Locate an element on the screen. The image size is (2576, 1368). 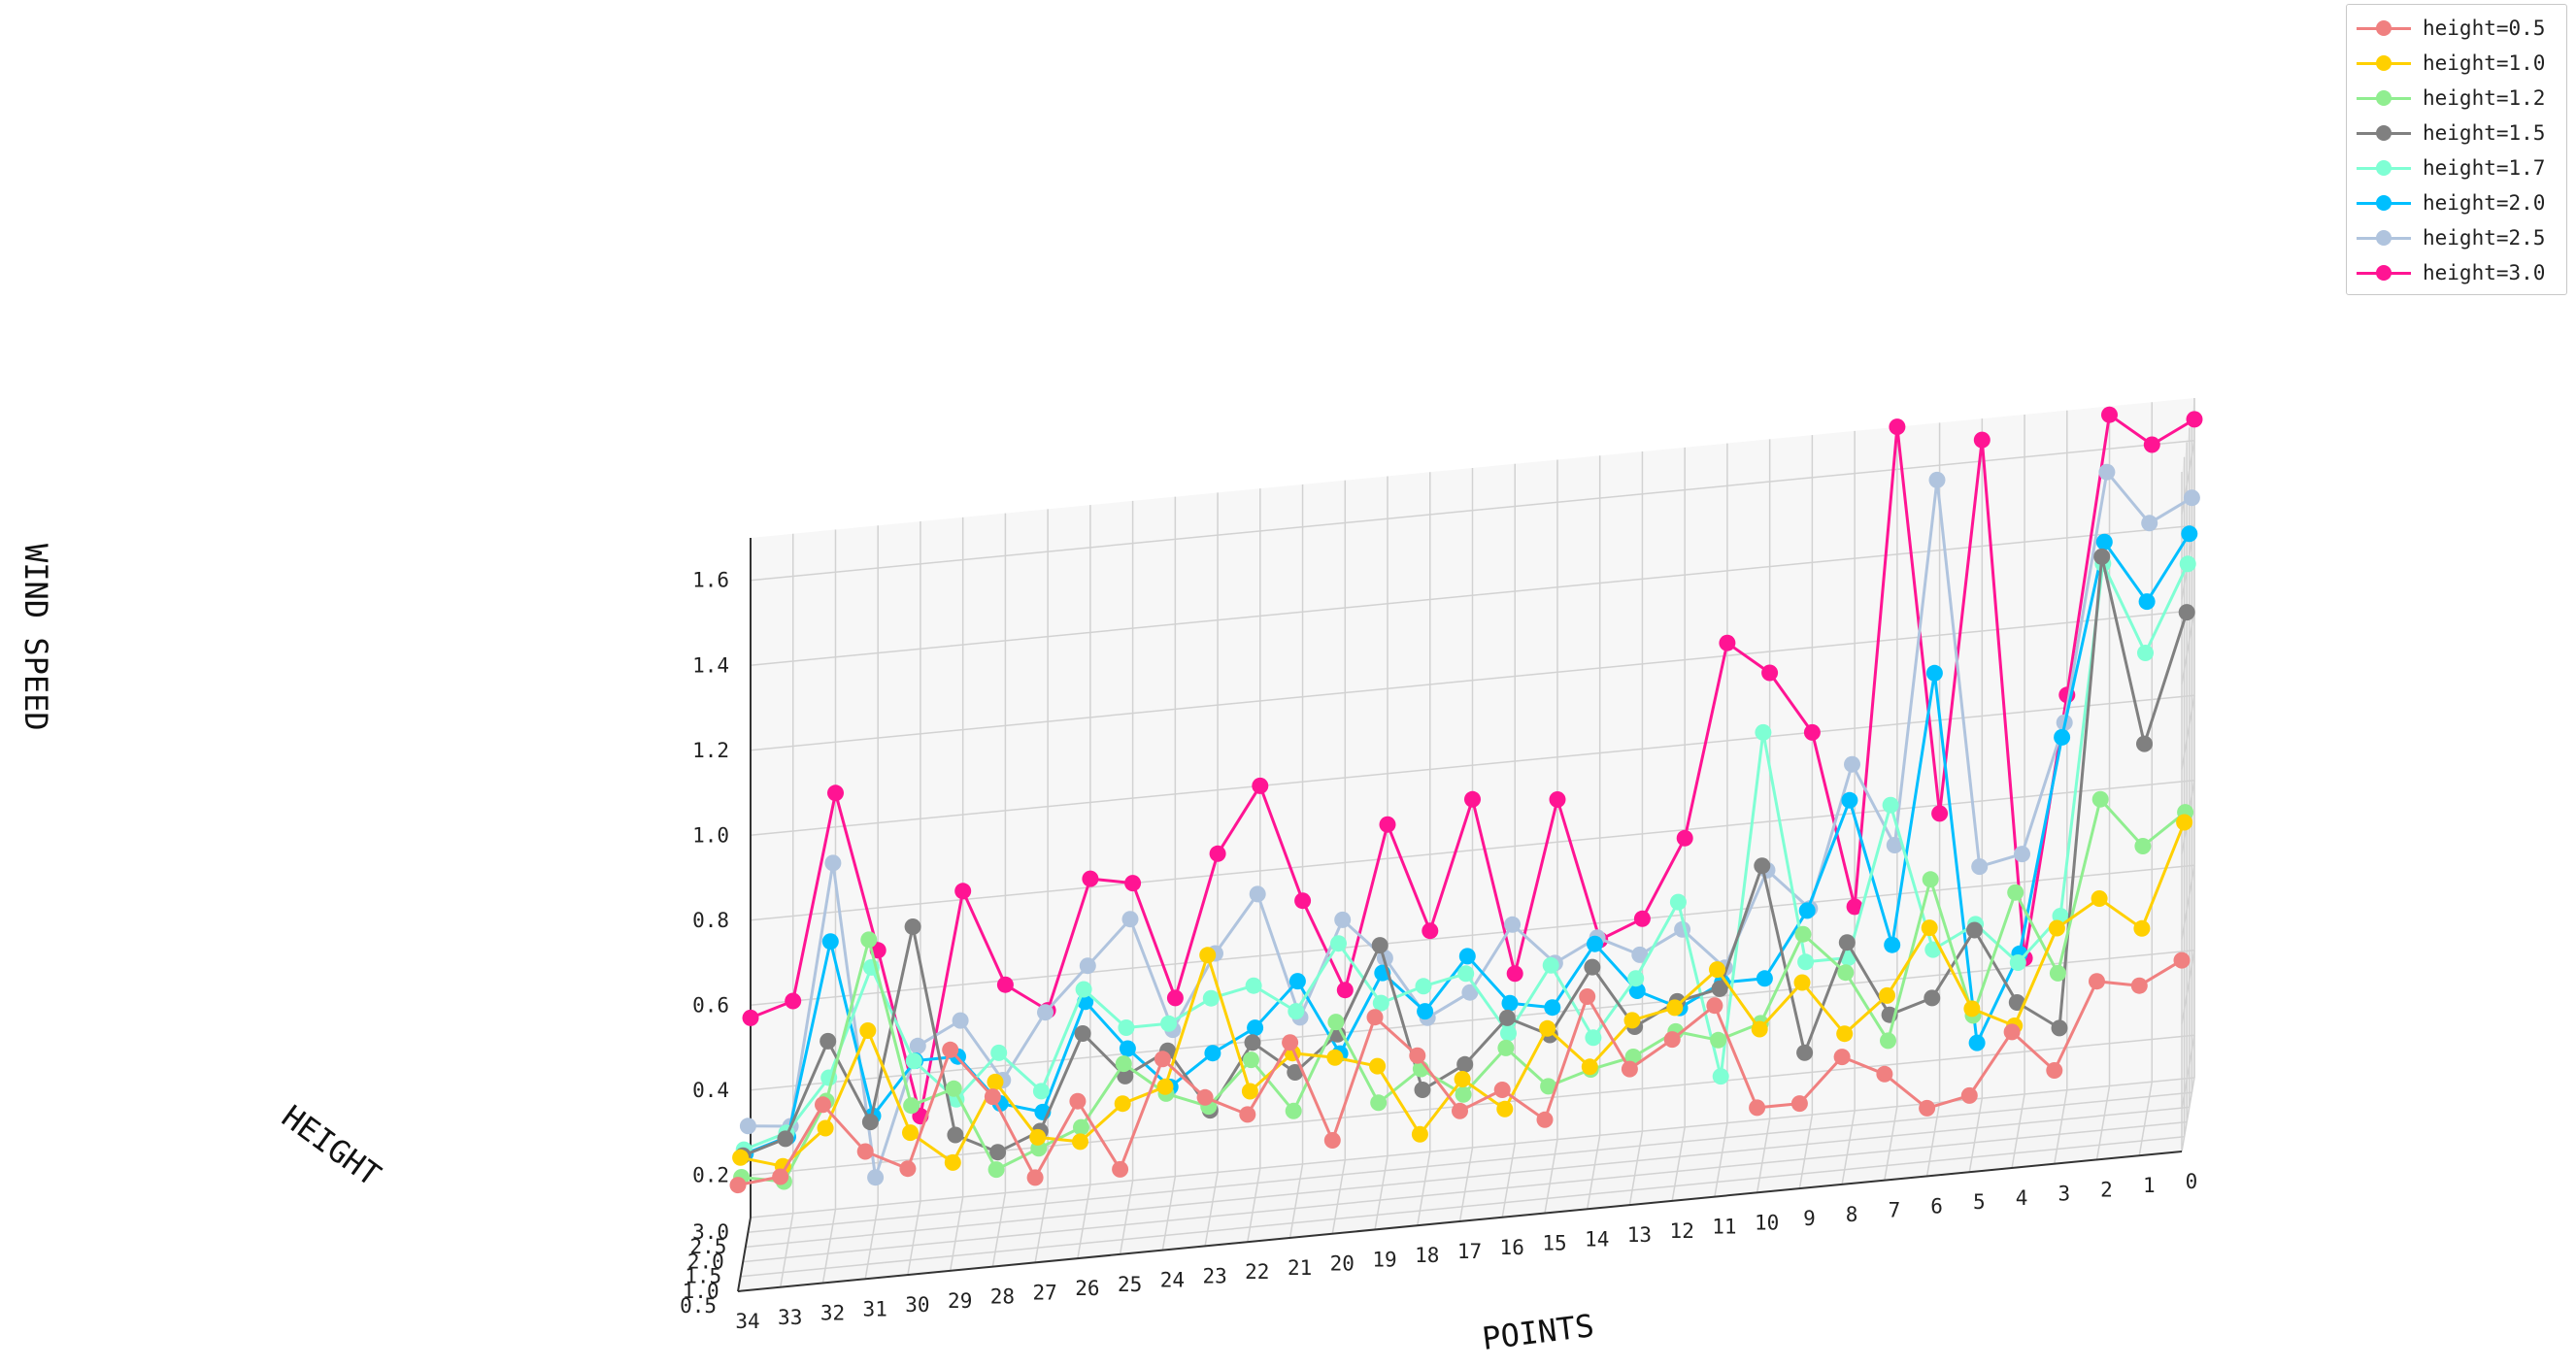
x-tick-label: 11 is located at coordinates (1724, 1227).